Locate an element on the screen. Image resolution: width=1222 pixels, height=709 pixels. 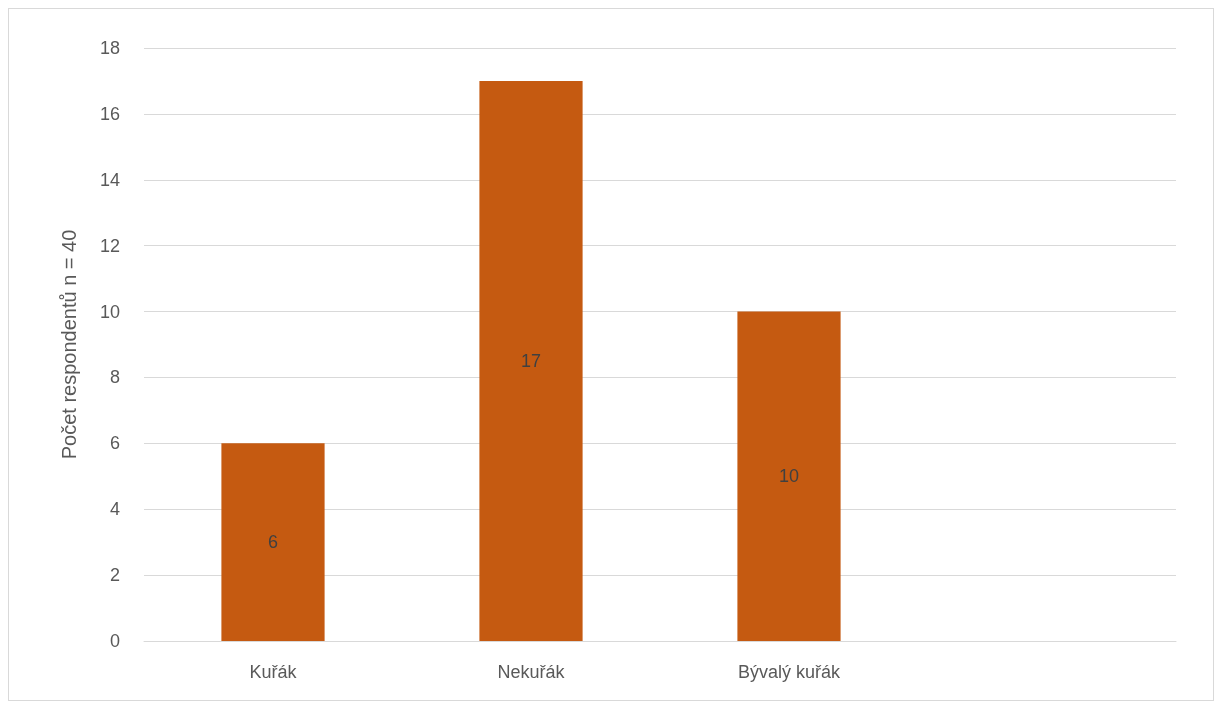
data-label: 17 is located at coordinates (531, 360).